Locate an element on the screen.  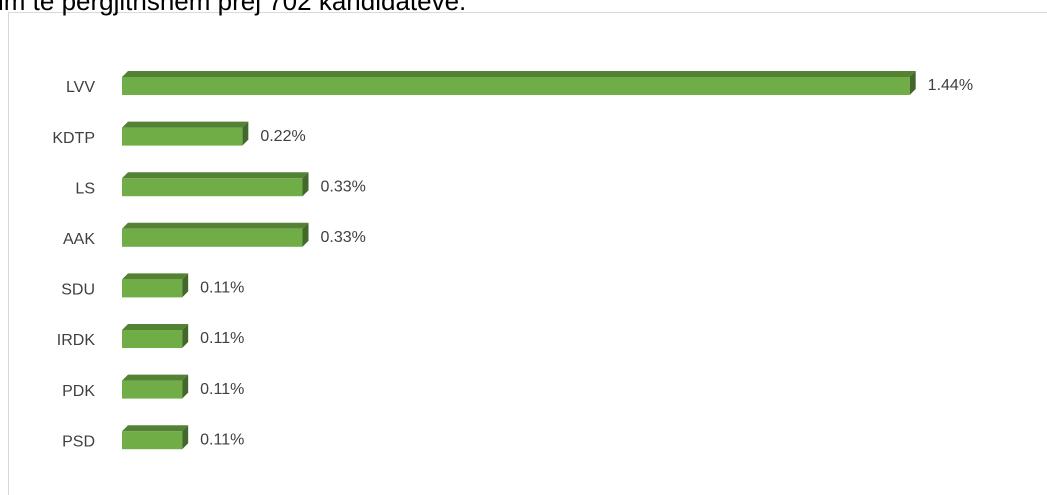
y-tick-label: LS is located at coordinates (85, 188).